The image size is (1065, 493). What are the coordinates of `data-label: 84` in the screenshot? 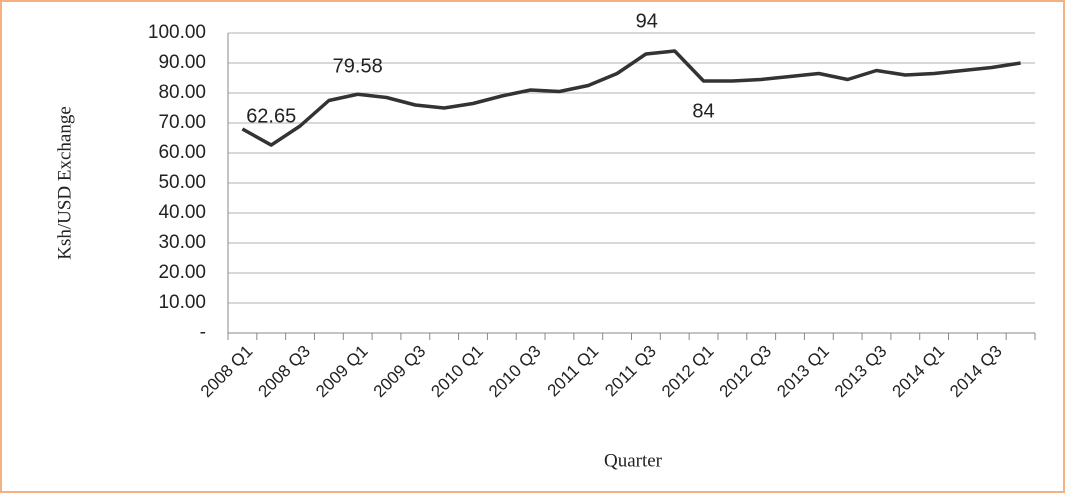 It's located at (703, 111).